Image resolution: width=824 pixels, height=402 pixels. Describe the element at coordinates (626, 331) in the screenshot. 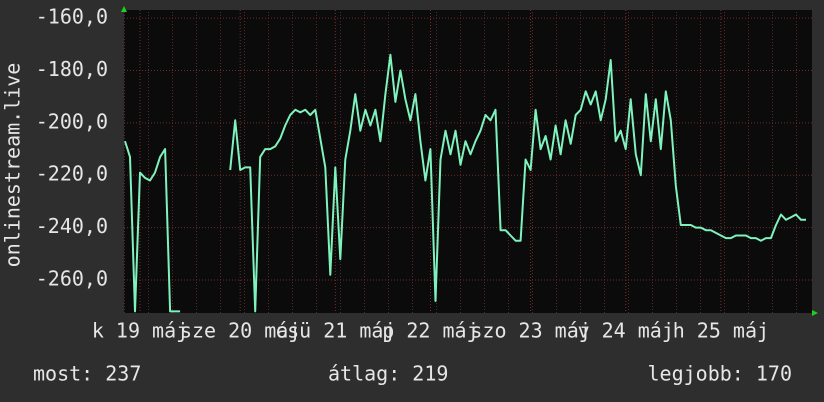

I see `x-tick-label: v 24 máj` at that location.